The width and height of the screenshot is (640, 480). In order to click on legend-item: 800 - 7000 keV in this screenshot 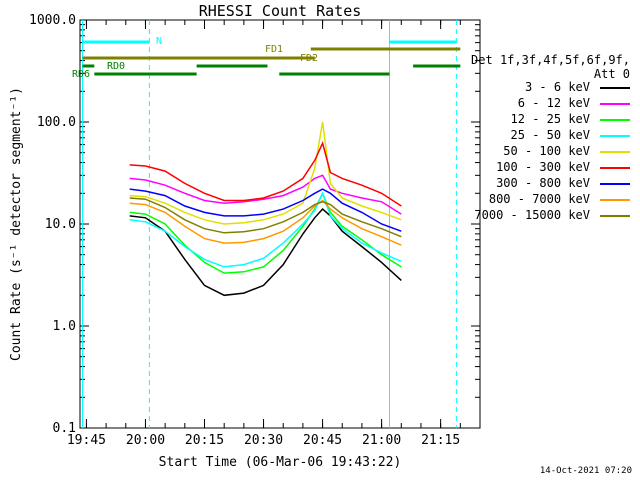, I will do `click(555, 200)`.